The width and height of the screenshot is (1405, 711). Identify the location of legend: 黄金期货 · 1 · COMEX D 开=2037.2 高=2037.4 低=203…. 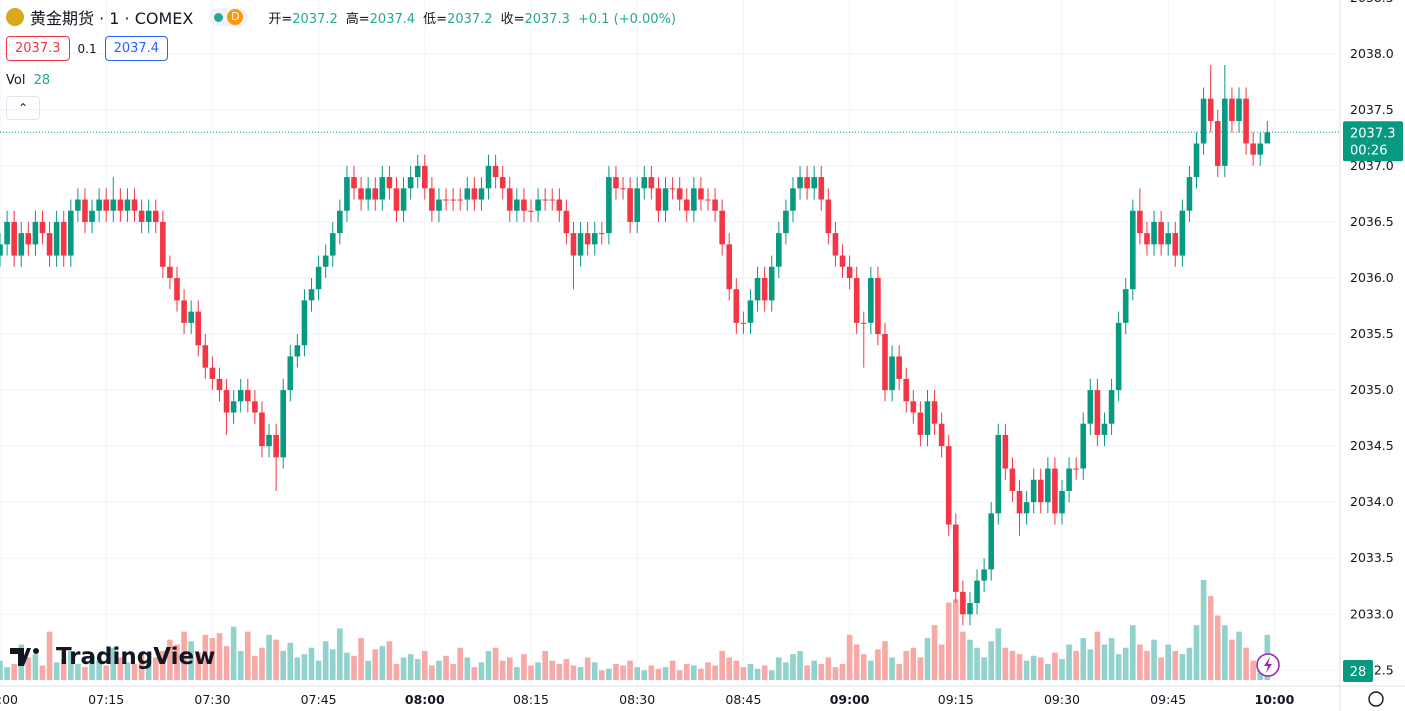
(341, 63).